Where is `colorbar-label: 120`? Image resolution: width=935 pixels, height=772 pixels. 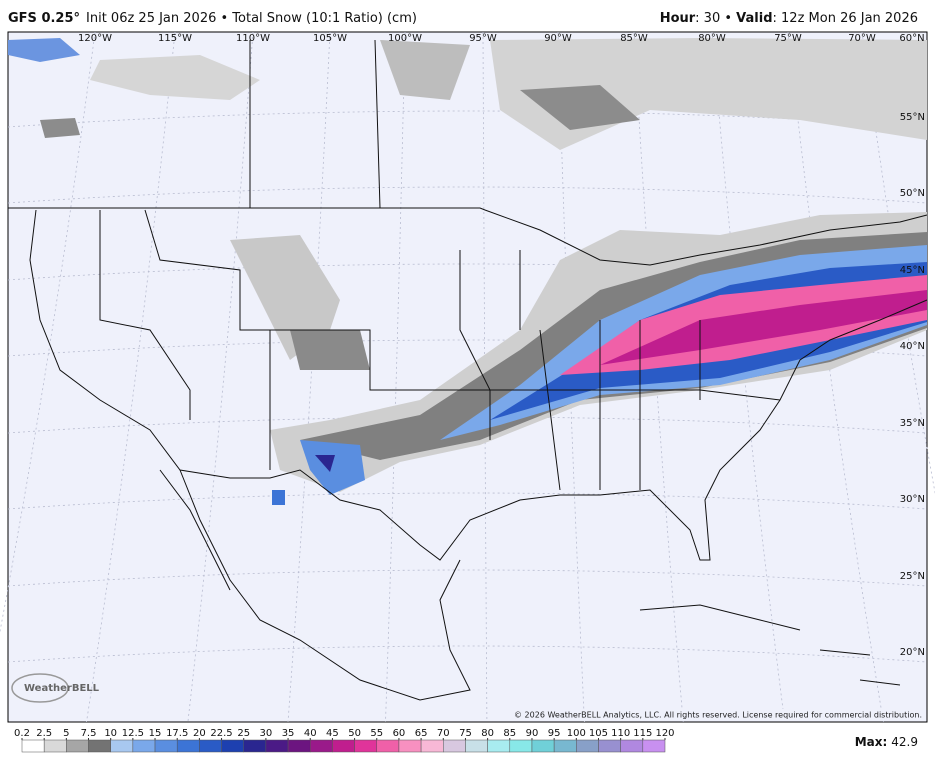 colorbar-label: 120 is located at coordinates (664, 733).